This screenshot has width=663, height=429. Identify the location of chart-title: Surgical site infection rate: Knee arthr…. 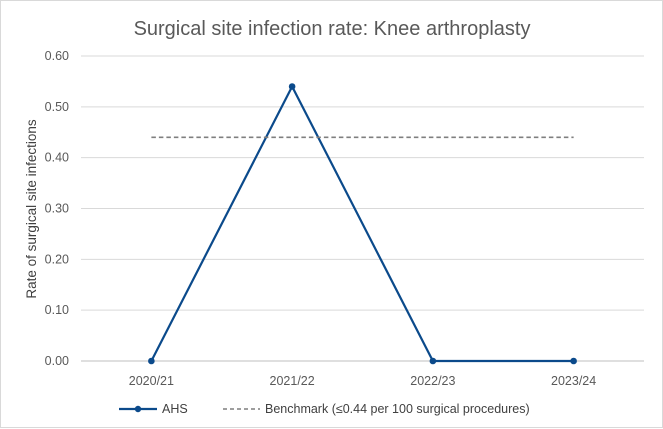
(332, 29).